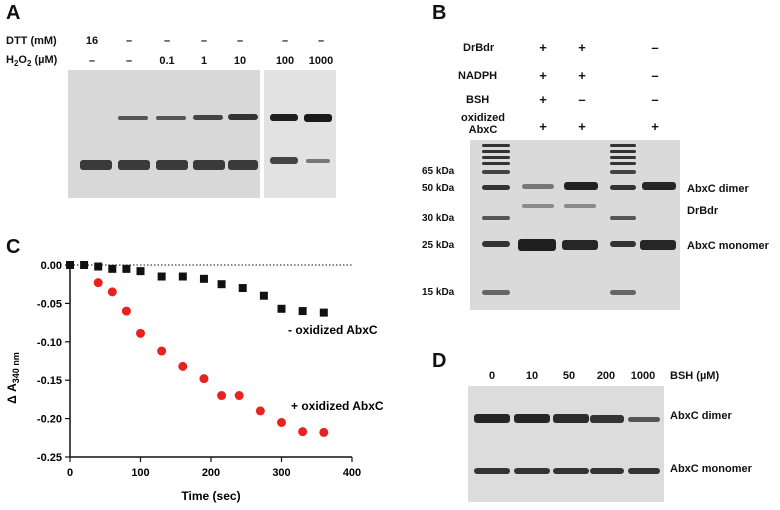  What do you see at coordinates (31, 41) in the screenshot?
I see `dtt-row-label: DTT (mM)` at bounding box center [31, 41].